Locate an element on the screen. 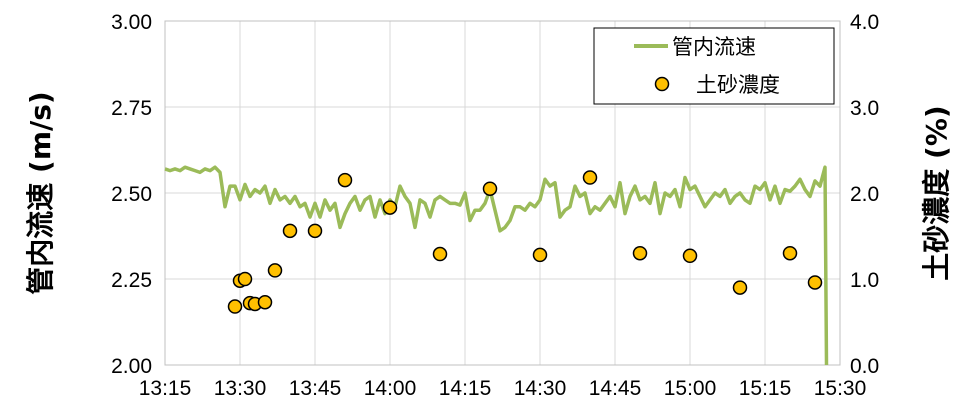 The height and width of the screenshot is (414, 972). y-left-tick-label: 2.50 is located at coordinates (131, 194).